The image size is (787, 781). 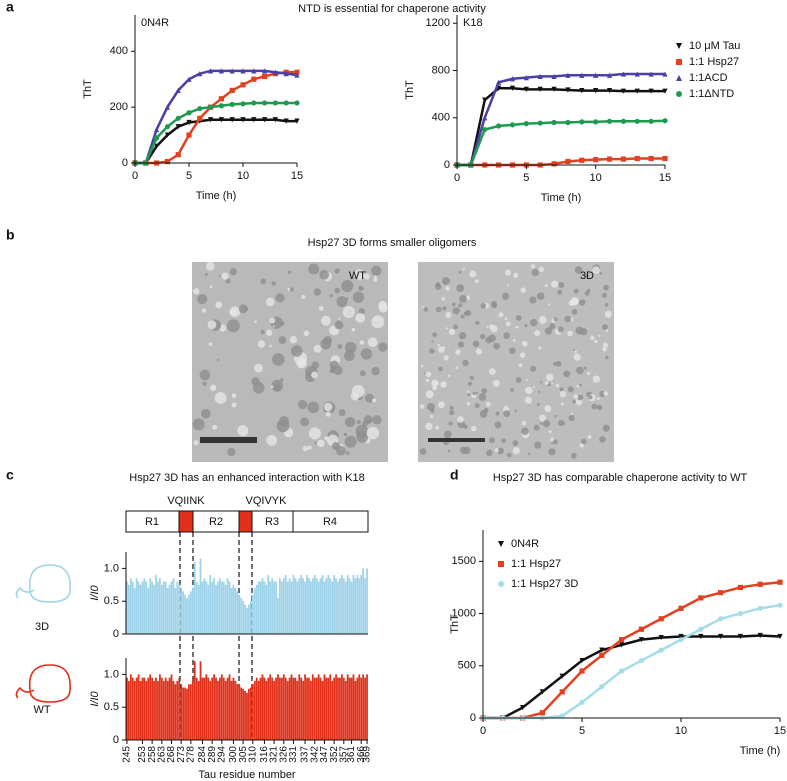 I want to click on x-tick-label: 316, so click(x=264, y=754).